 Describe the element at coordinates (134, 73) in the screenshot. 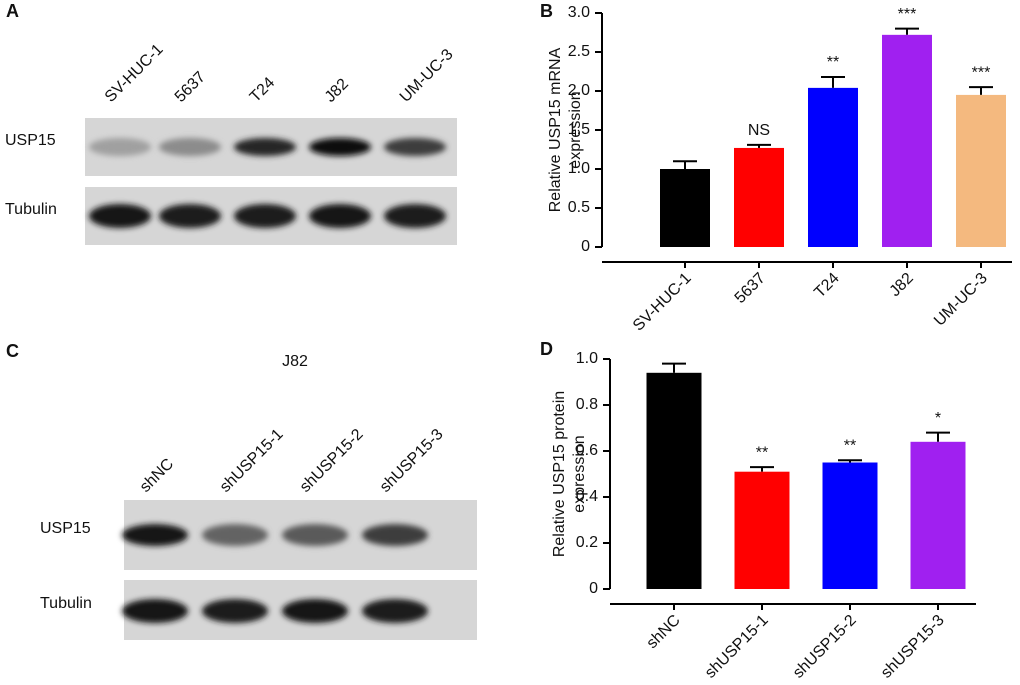

I see `lane-label: SV-HUC-1` at that location.